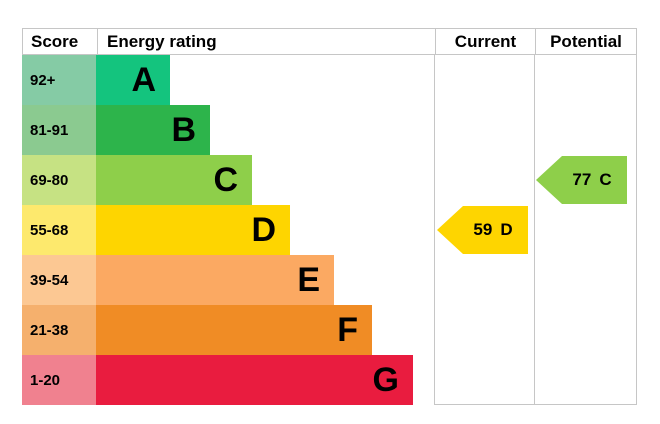  I want to click on current-score: 59, so click(483, 229).